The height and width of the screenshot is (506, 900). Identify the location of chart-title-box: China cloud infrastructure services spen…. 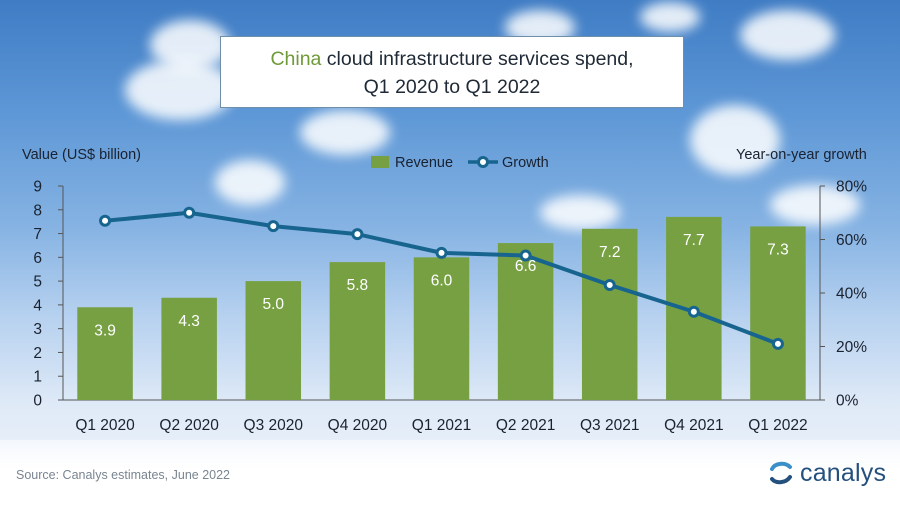
(452, 72).